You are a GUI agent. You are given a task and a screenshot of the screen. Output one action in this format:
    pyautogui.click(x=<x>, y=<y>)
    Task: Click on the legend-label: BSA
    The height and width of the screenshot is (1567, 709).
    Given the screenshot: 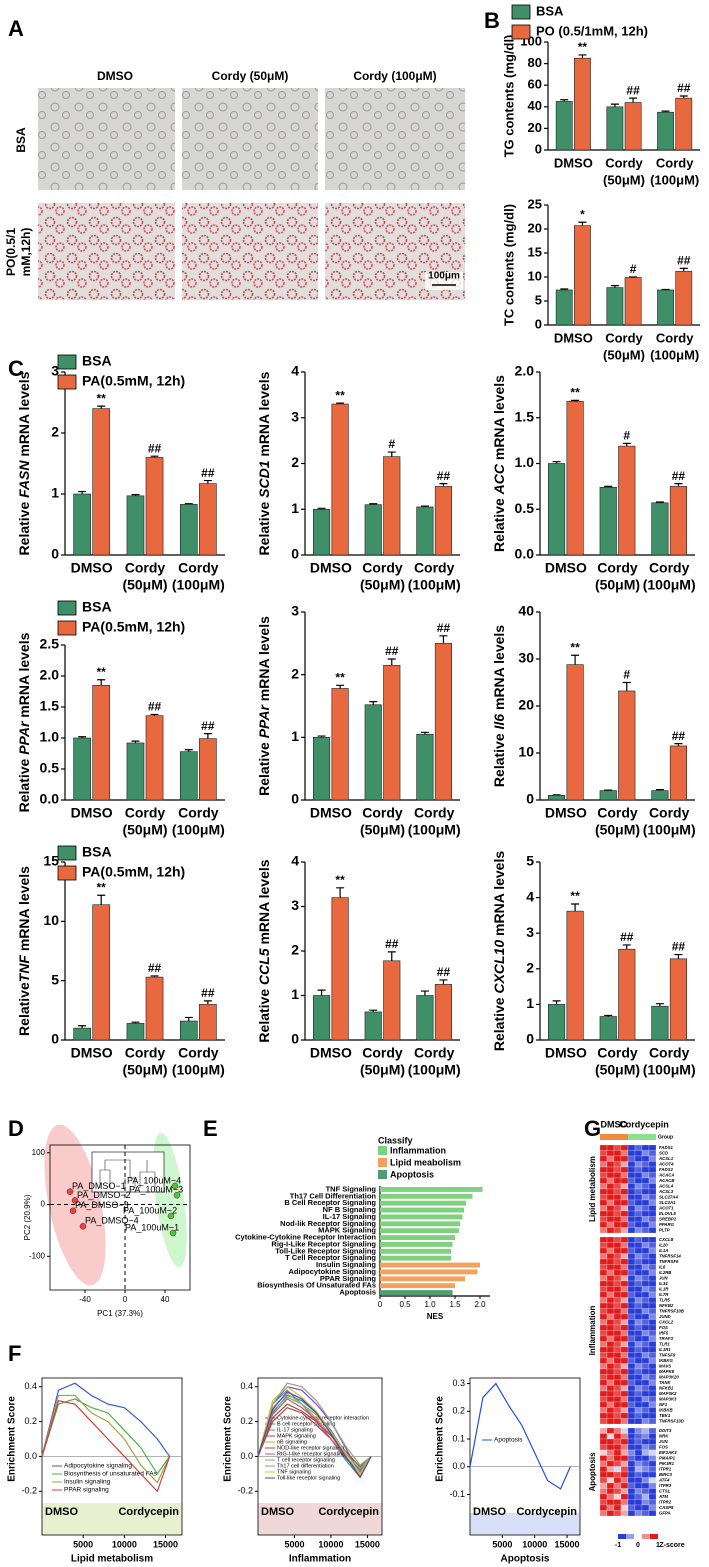 What is the action you would take?
    pyautogui.click(x=97, y=607)
    